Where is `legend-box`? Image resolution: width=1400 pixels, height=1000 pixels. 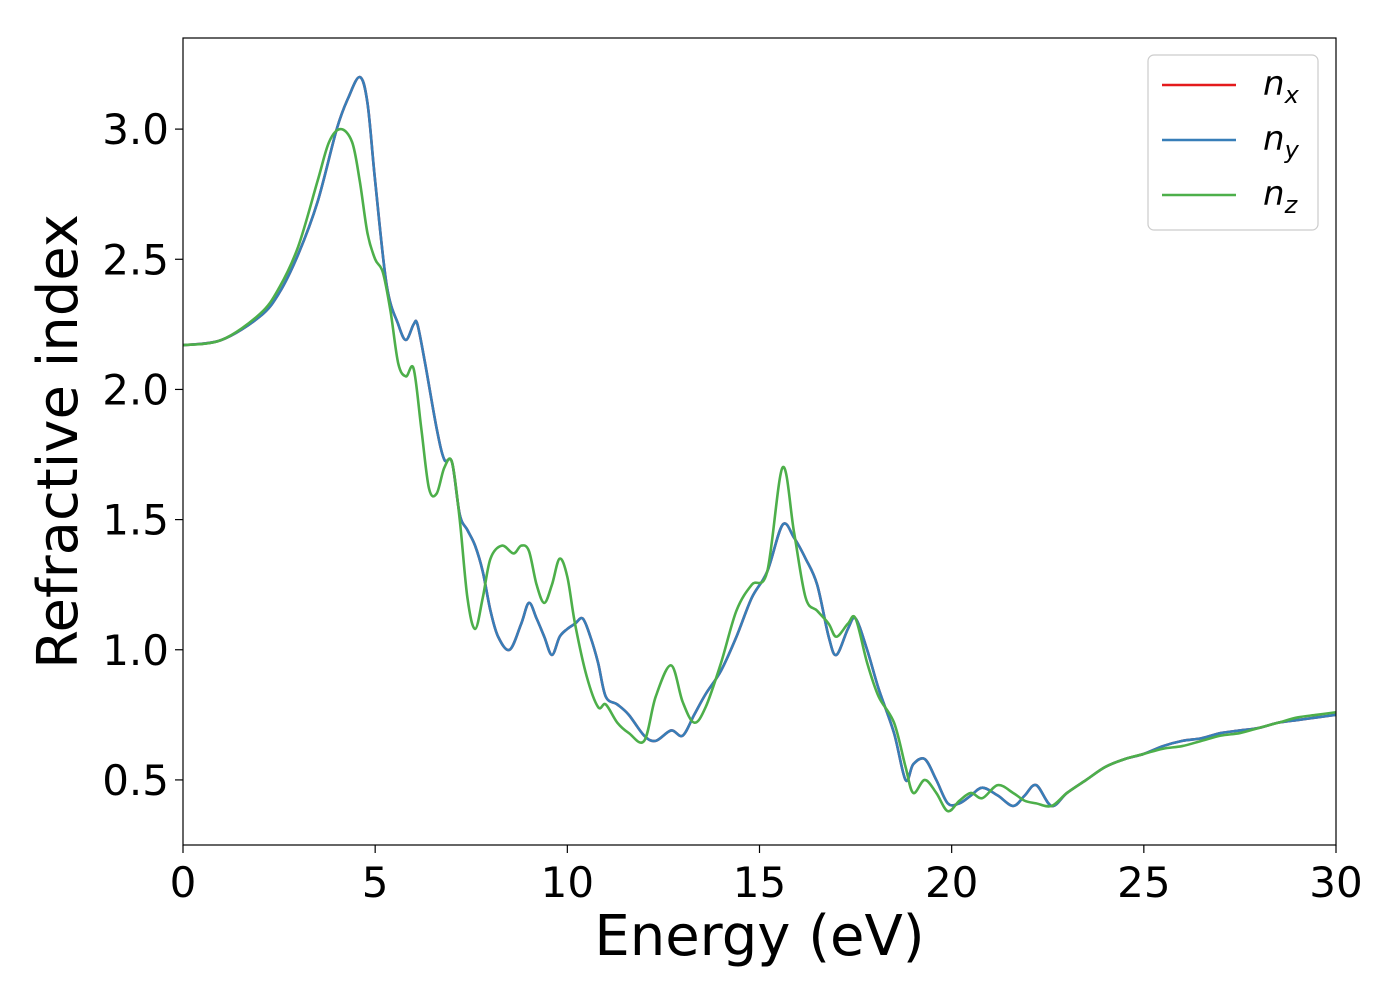 legend-box is located at coordinates (1233, 142).